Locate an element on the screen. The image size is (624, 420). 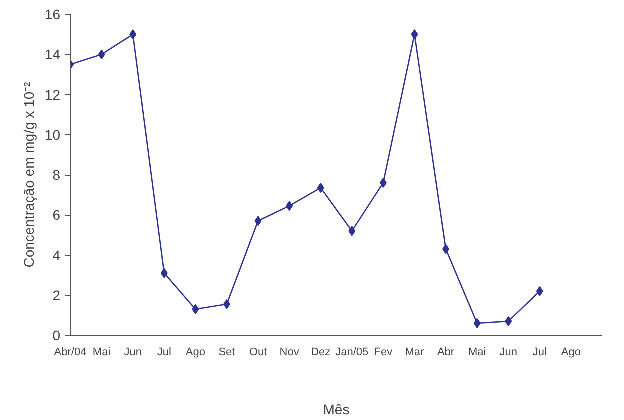
y-tick-label: 12 is located at coordinates (52, 94).